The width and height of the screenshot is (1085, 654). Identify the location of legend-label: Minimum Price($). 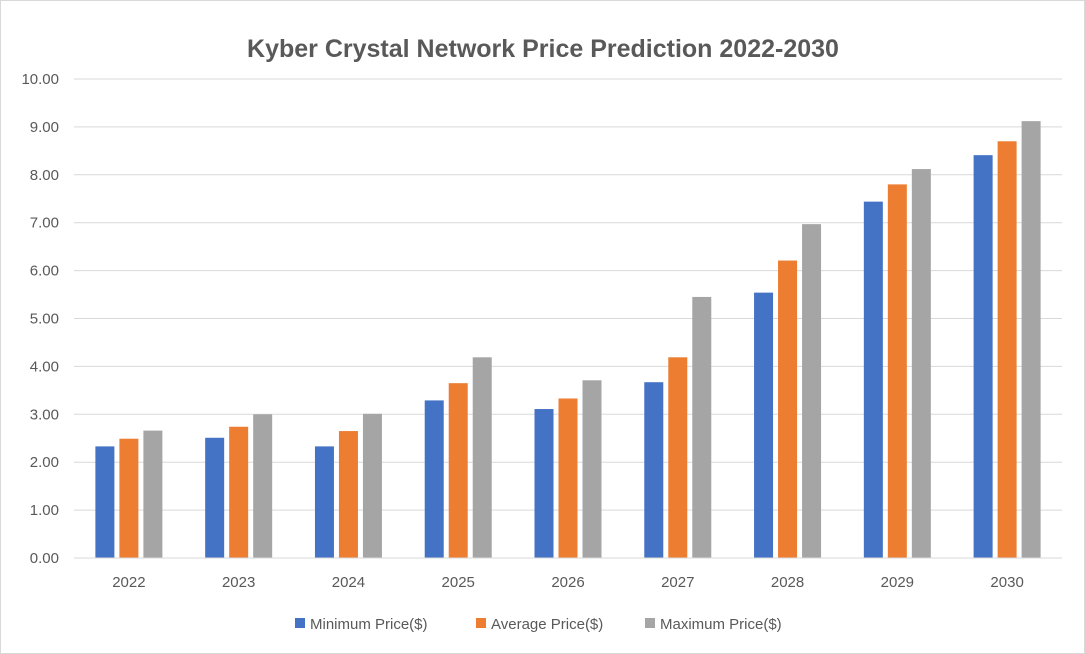
(369, 624).